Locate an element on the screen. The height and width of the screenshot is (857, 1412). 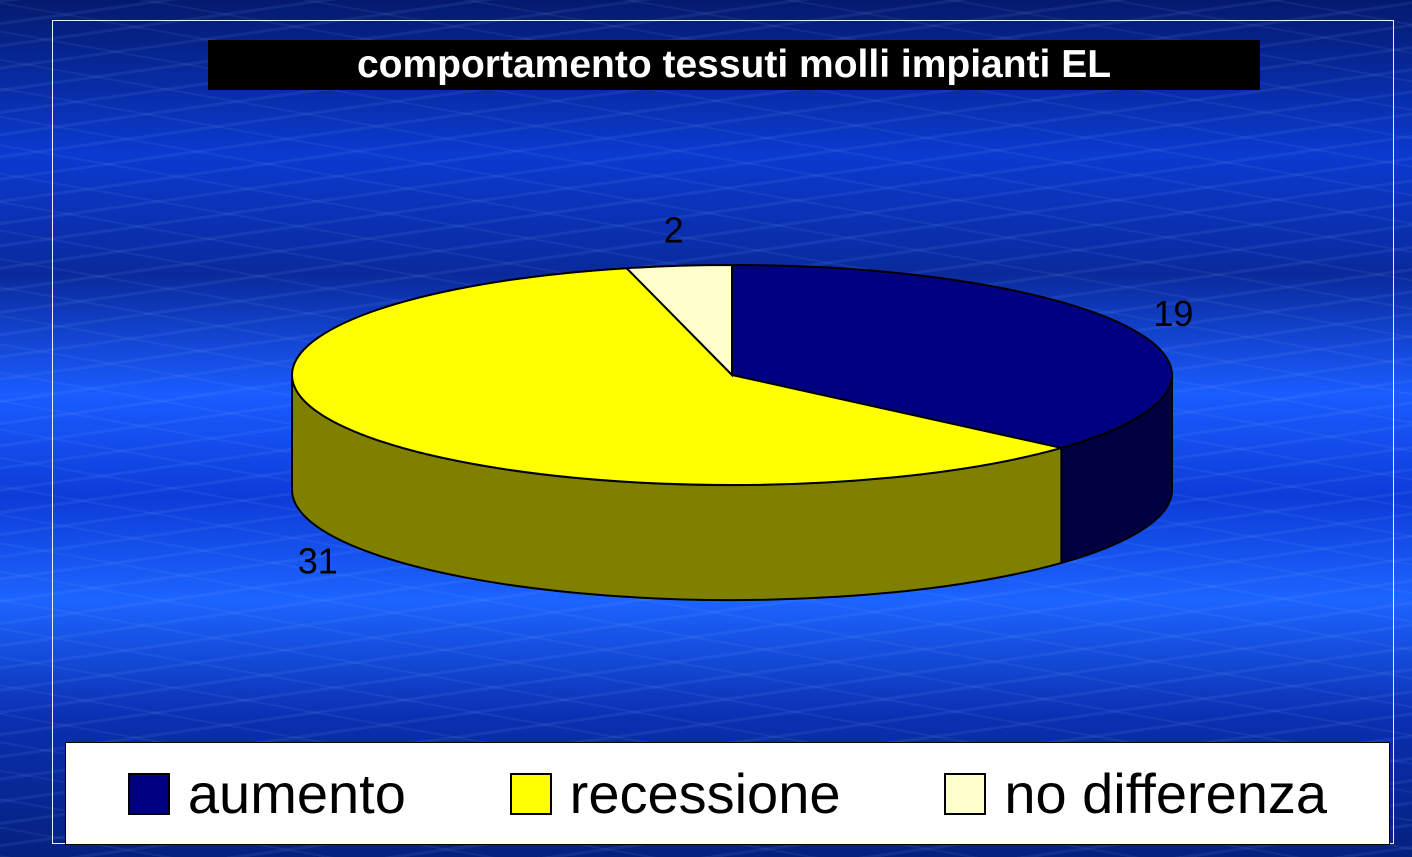
data-label: 2 is located at coordinates (674, 230).